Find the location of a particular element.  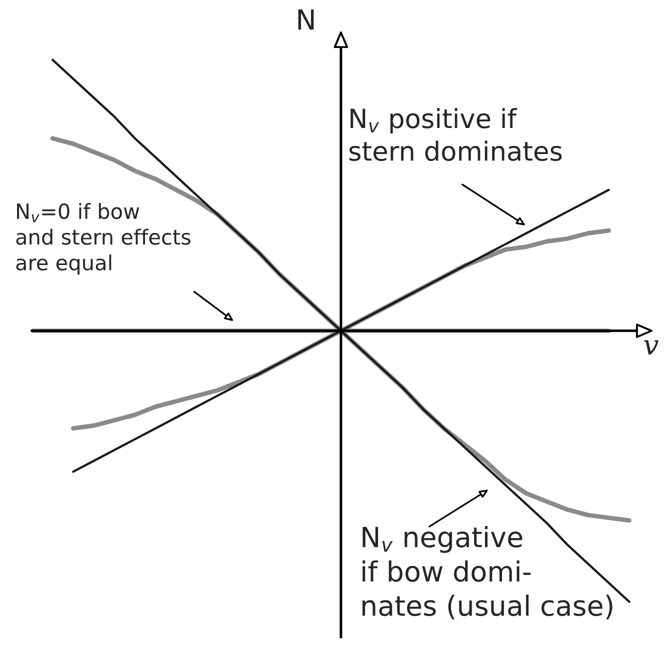

annotation: N$_{v}$=0 if bow and stern effects are equal is located at coordinates (103, 238).